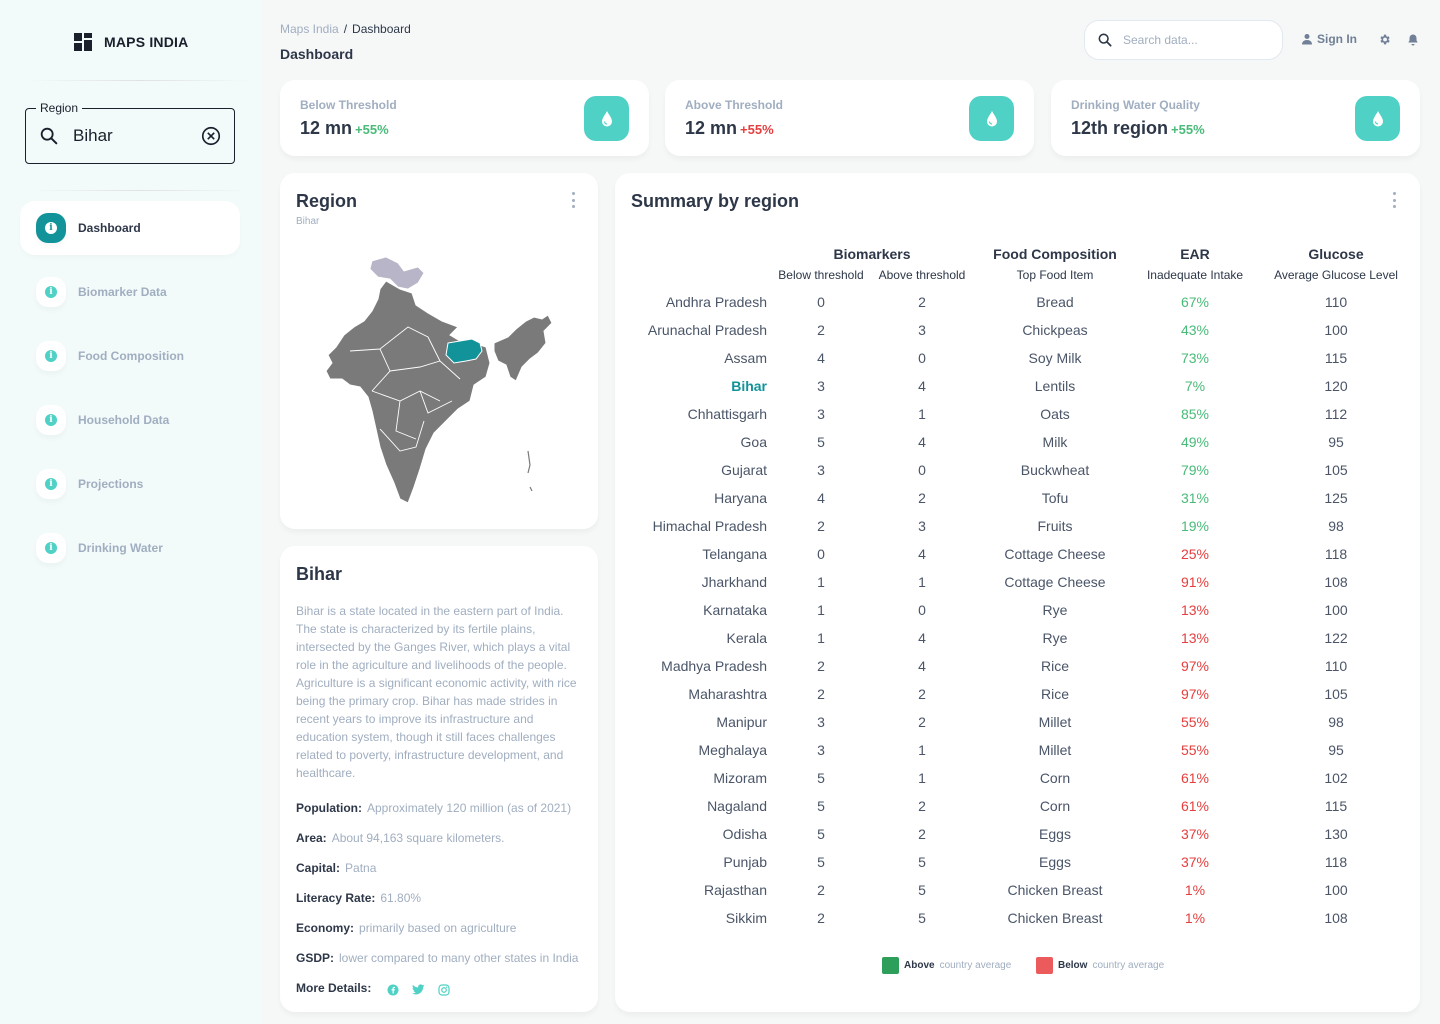 This screenshot has width=1440, height=1024. Describe the element at coordinates (709, 526) in the screenshot. I see `cell-region: Himachal Pradesh` at that location.